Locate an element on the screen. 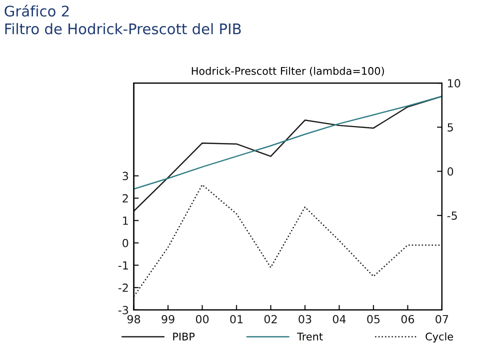 The image size is (483, 355). y2-tick-label: 10 is located at coordinates (454, 83).